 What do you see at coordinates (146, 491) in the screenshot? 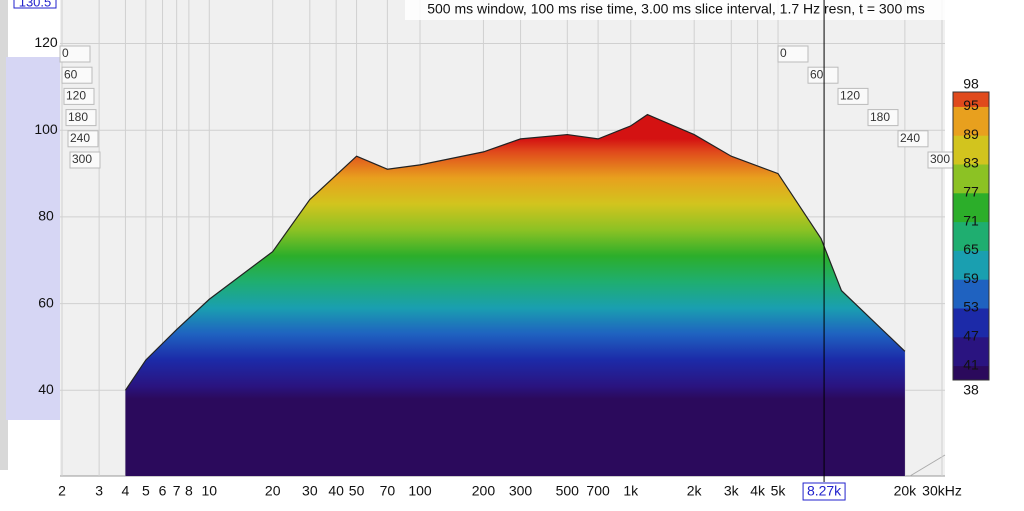
I see `x-tick-label: 5` at bounding box center [146, 491].